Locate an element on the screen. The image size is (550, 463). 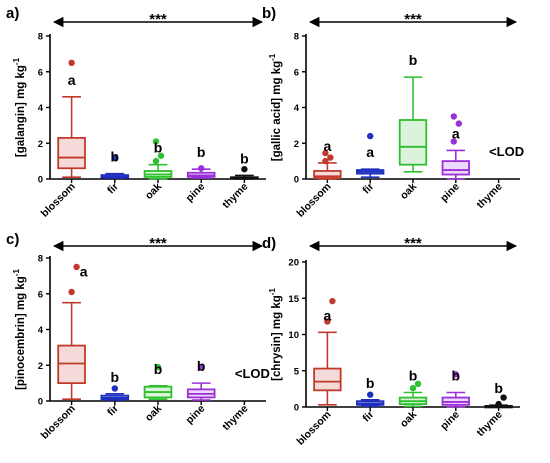
significance-label: *** is located at coordinates (158, 19).